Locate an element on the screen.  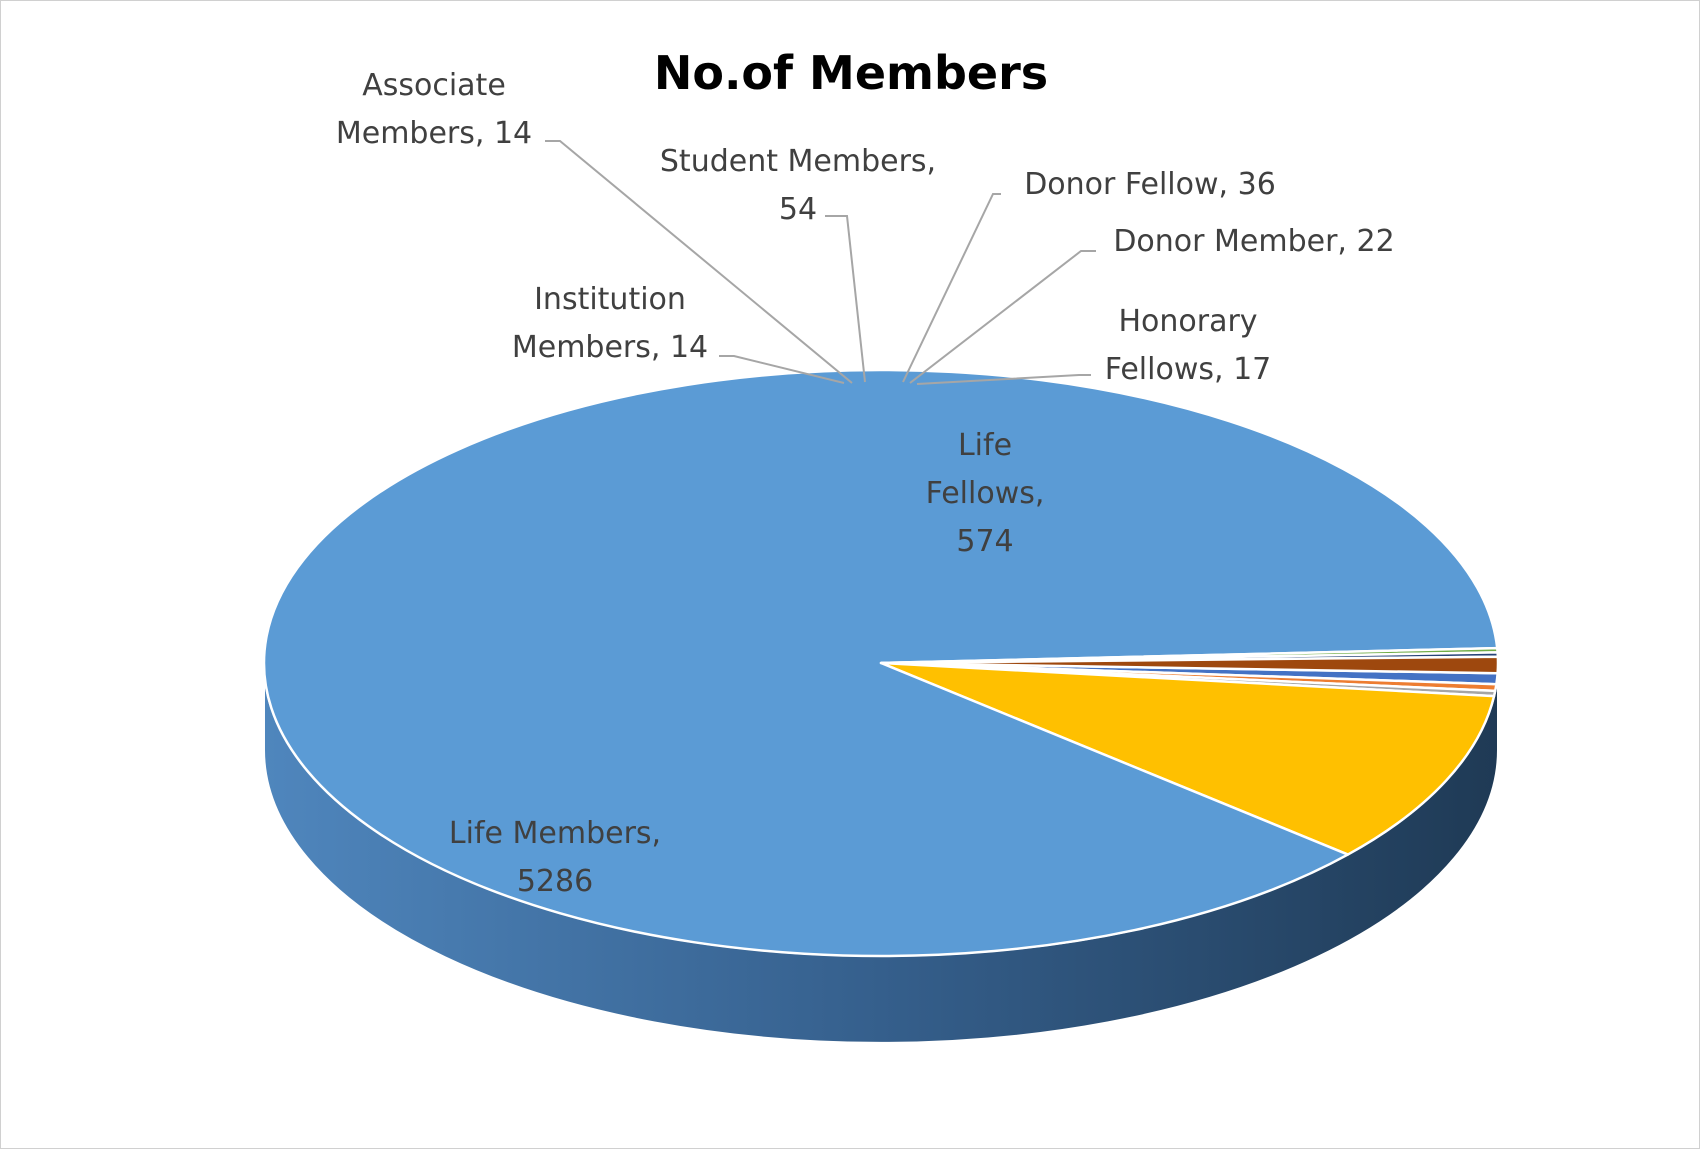
data-label-associate-members: Associate is located at coordinates (434, 85).